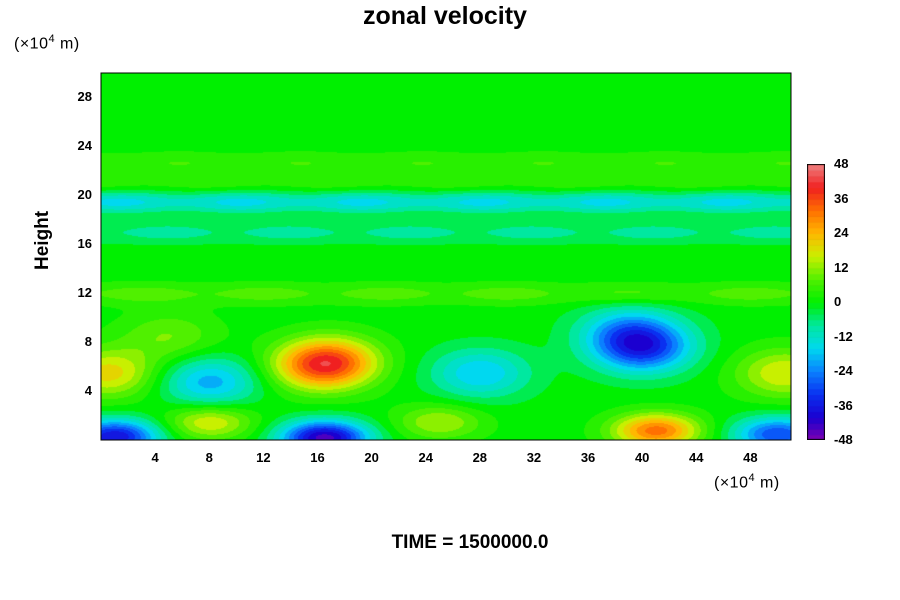 This screenshot has height=600, width=900. I want to click on colorbar, so click(816, 302).